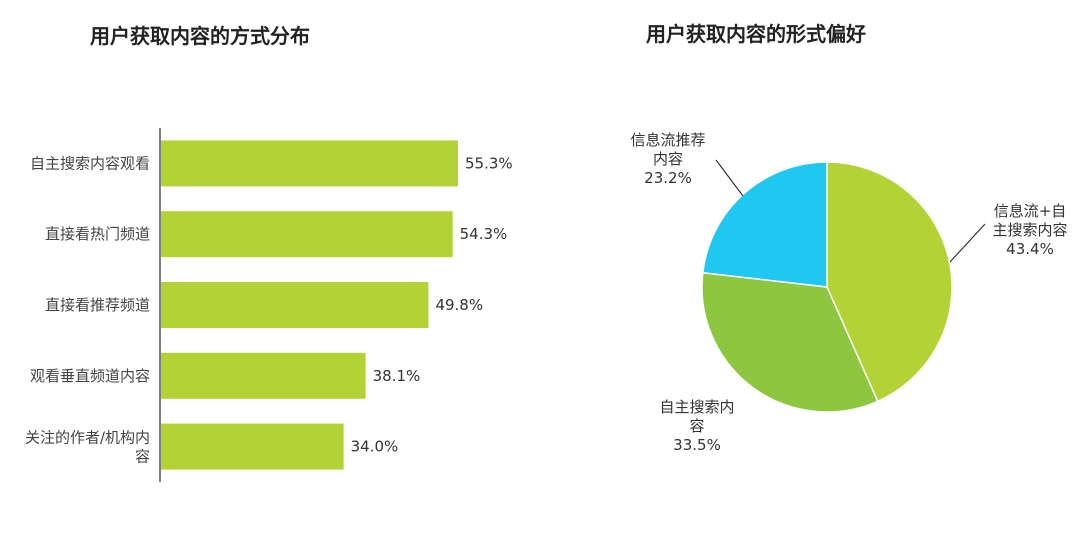  Describe the element at coordinates (90, 376) in the screenshot. I see `category-label: 观看垂直频道内容` at that location.